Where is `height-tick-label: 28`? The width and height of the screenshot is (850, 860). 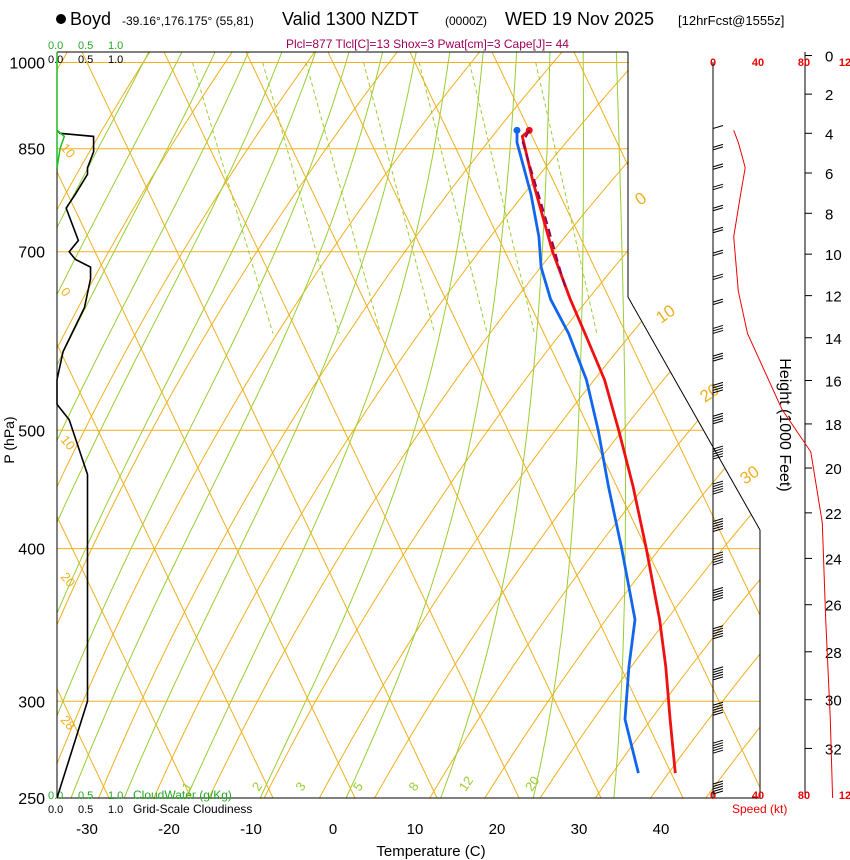
height-tick-label: 28 is located at coordinates (833, 653).